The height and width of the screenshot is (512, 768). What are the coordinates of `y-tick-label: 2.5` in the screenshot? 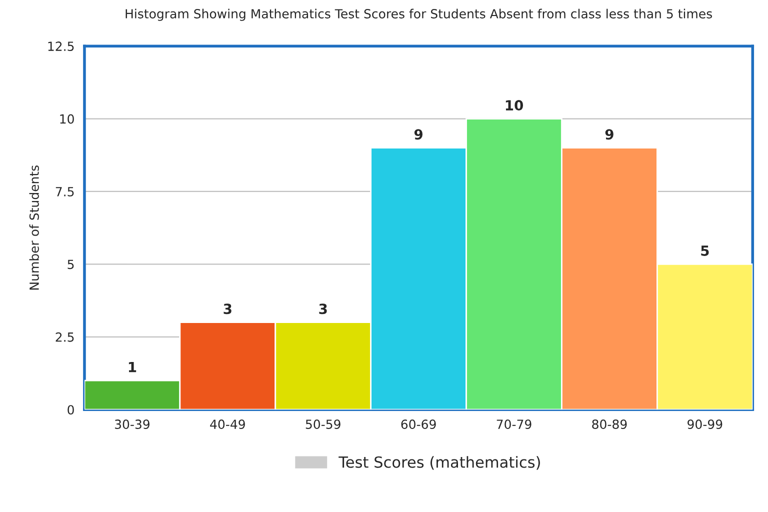 It's located at (65, 337).